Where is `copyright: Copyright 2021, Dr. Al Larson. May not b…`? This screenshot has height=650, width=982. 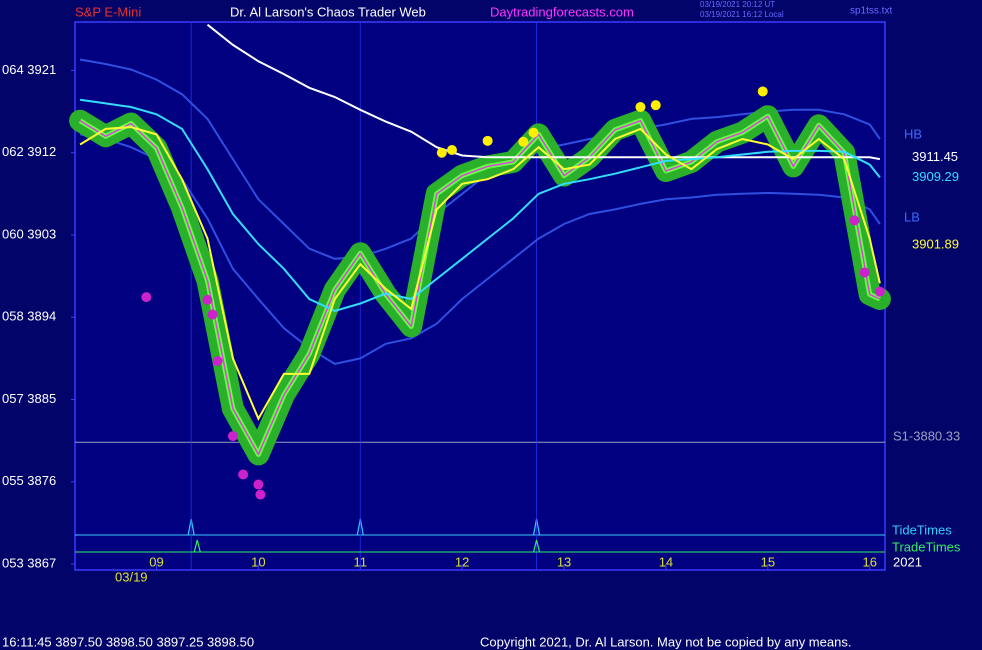
copyright: Copyright 2021, Dr. Al Larson. May not b… is located at coordinates (665, 641).